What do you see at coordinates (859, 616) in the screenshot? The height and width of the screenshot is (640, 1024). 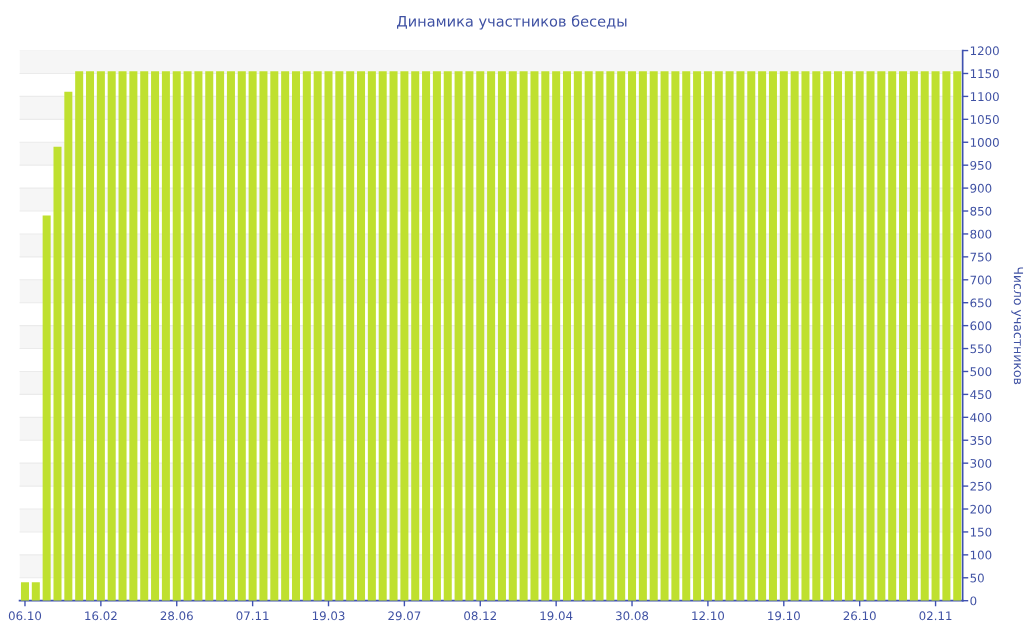 I see `x-tick-label: 26.10` at bounding box center [859, 616].